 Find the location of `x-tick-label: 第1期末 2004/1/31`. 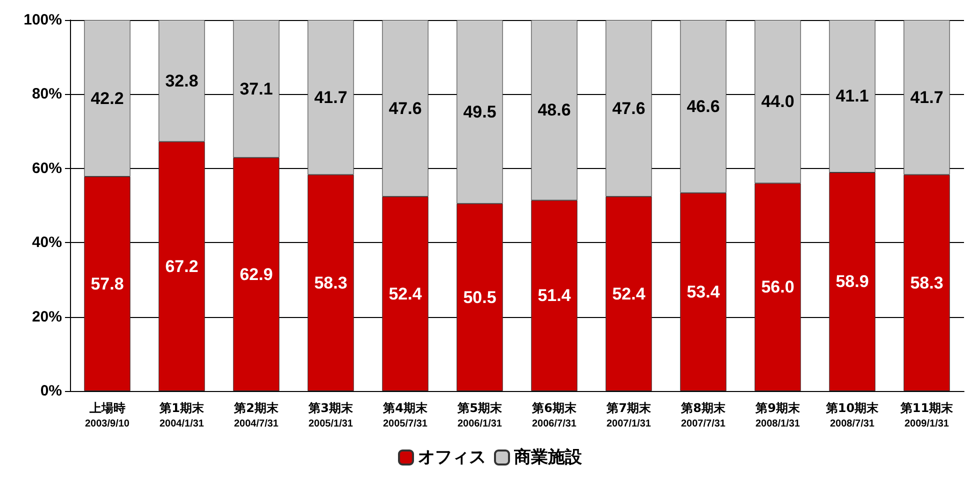

x-tick-label: 第1期末 2004/1/31 is located at coordinates (181, 415).